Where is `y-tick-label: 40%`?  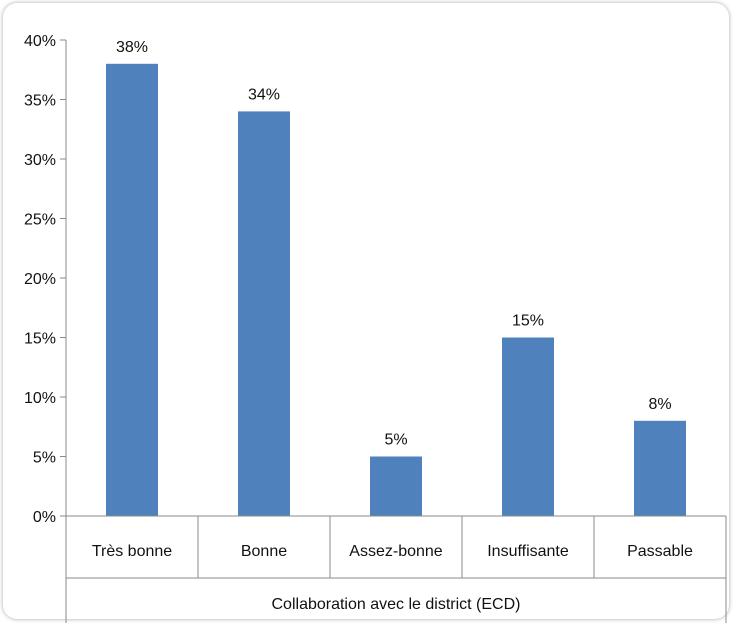 y-tick-label: 40% is located at coordinates (40, 41).